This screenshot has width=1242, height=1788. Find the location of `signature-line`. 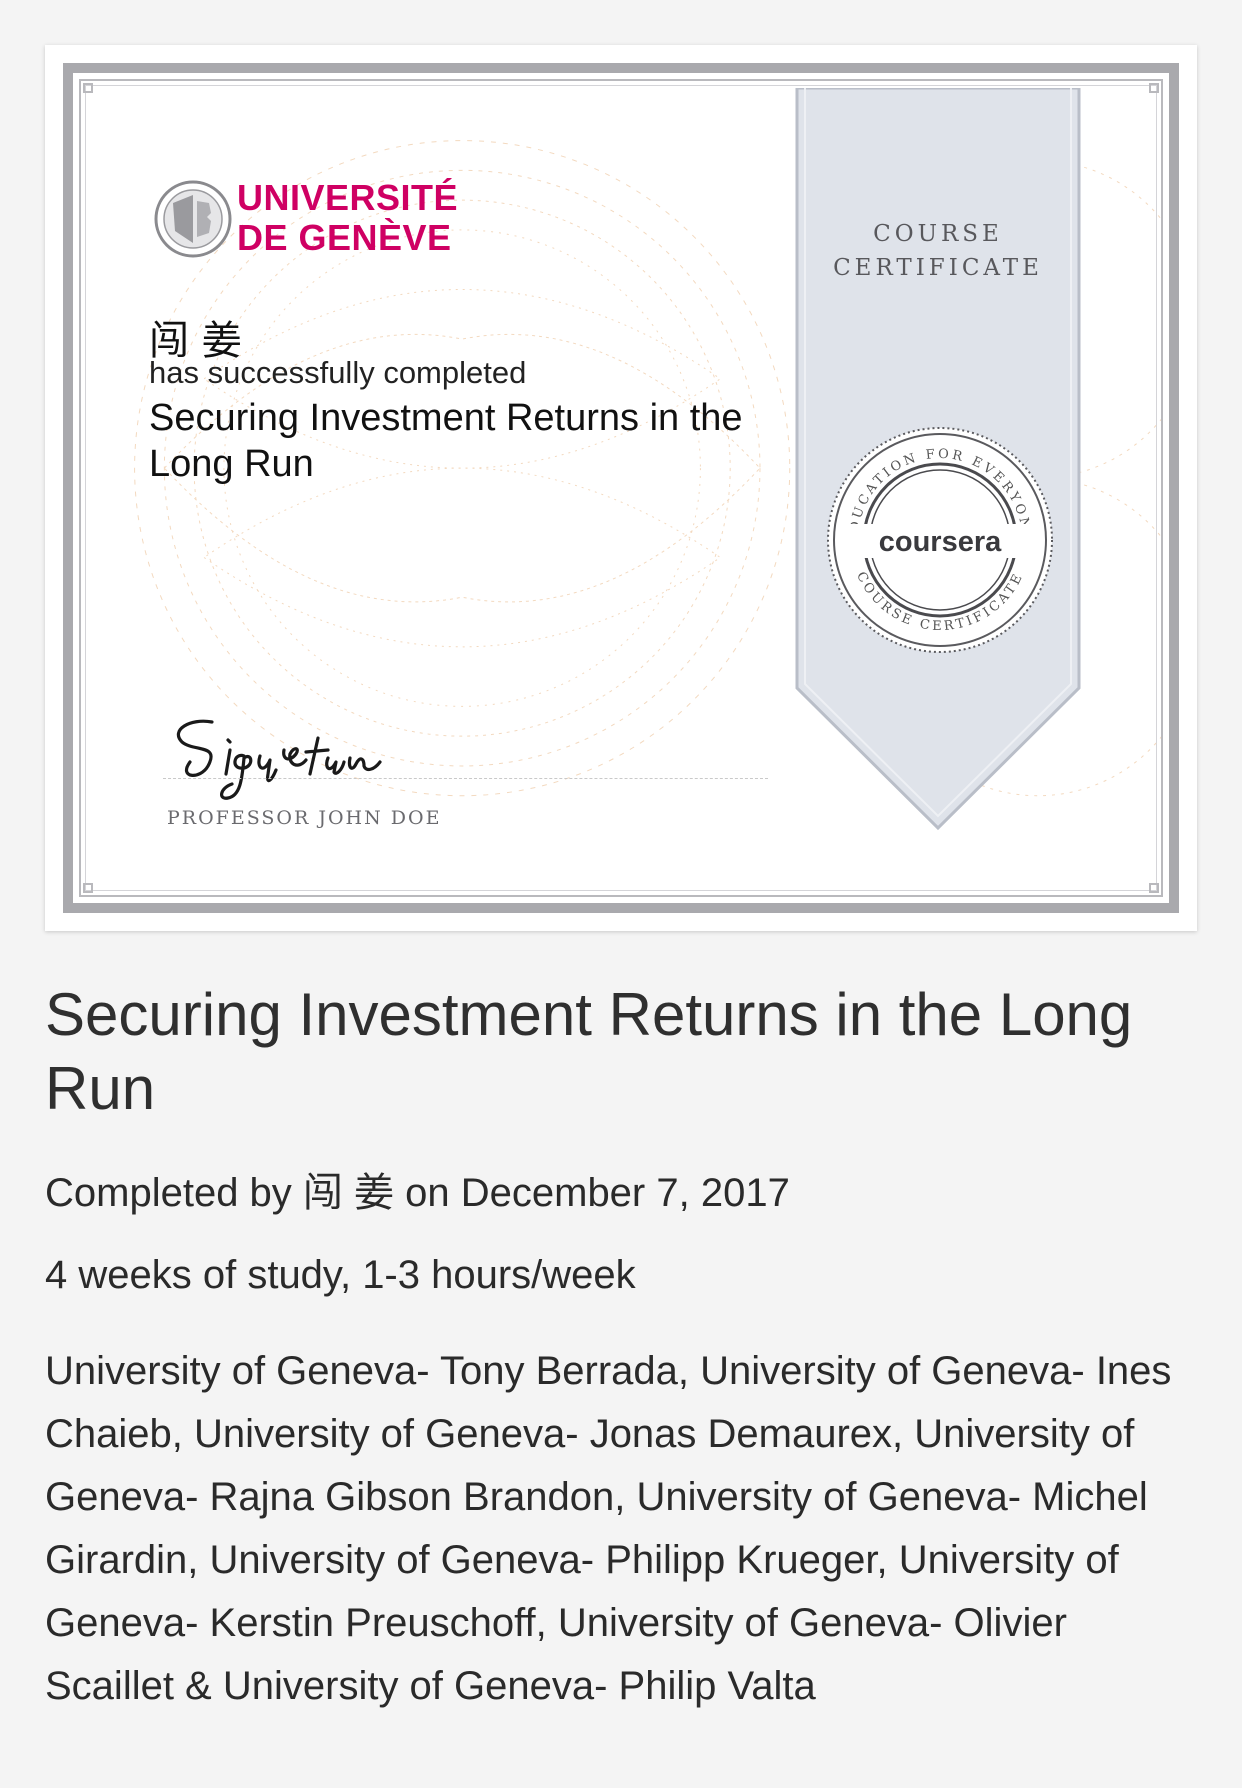

signature-line is located at coordinates (465, 778).